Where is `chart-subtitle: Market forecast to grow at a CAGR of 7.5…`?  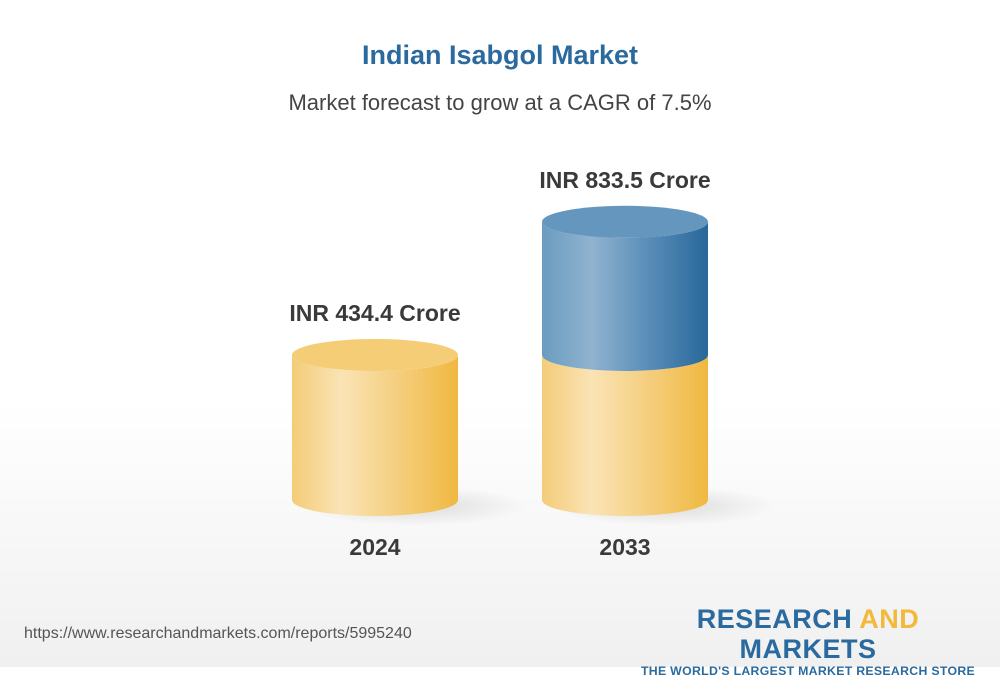
chart-subtitle: Market forecast to grow at a CAGR of 7.5… is located at coordinates (500, 102).